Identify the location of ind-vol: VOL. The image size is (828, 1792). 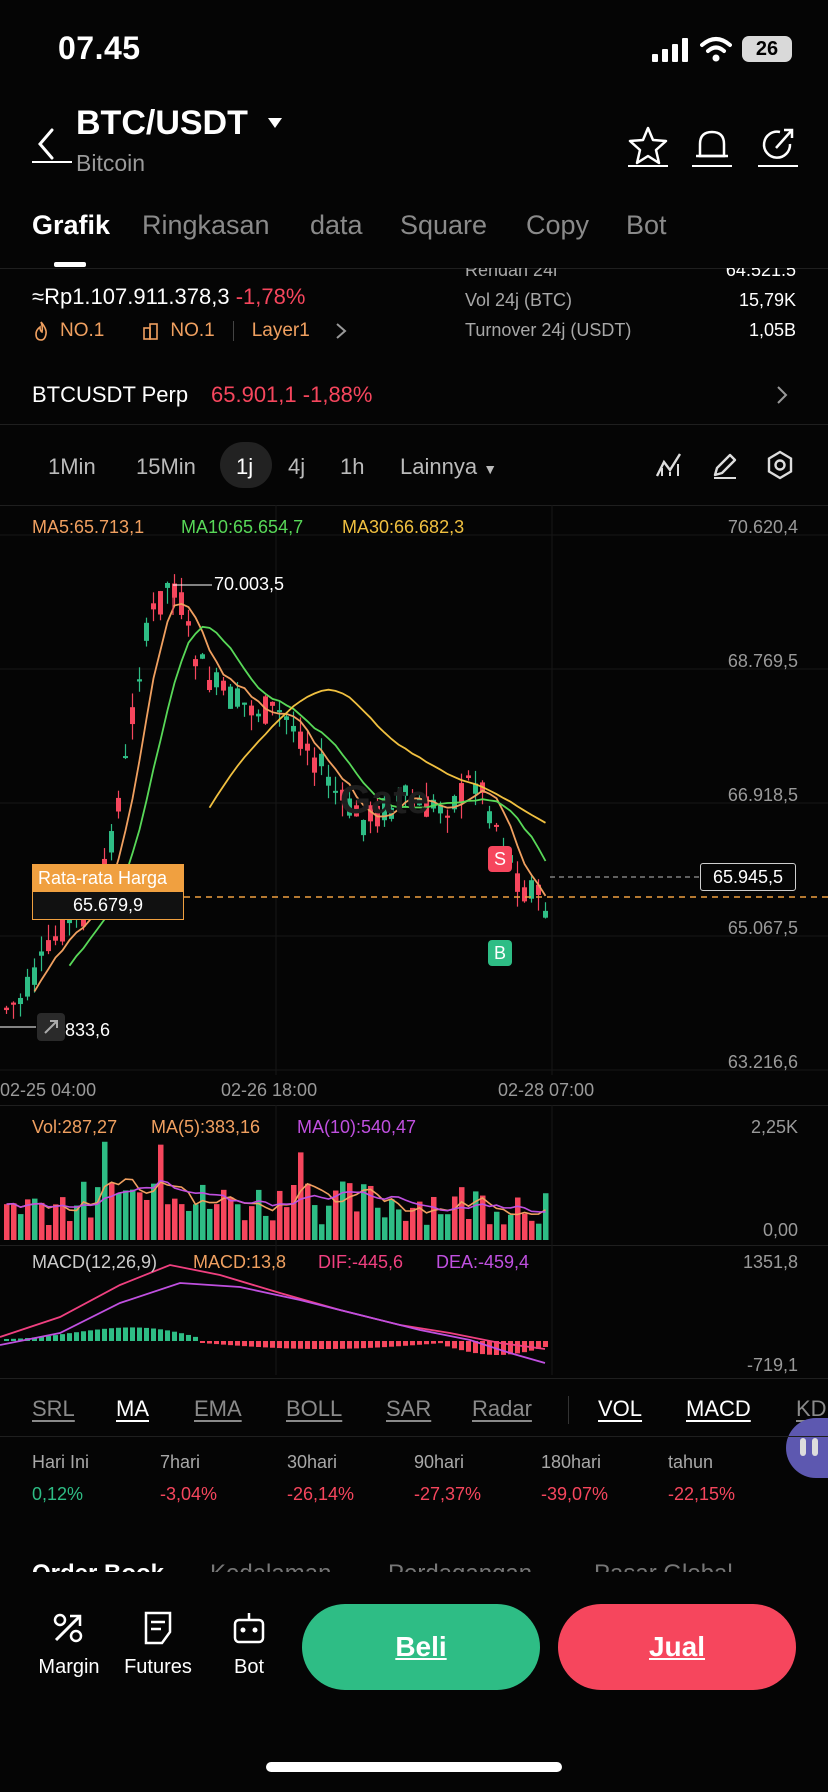
(620, 1408).